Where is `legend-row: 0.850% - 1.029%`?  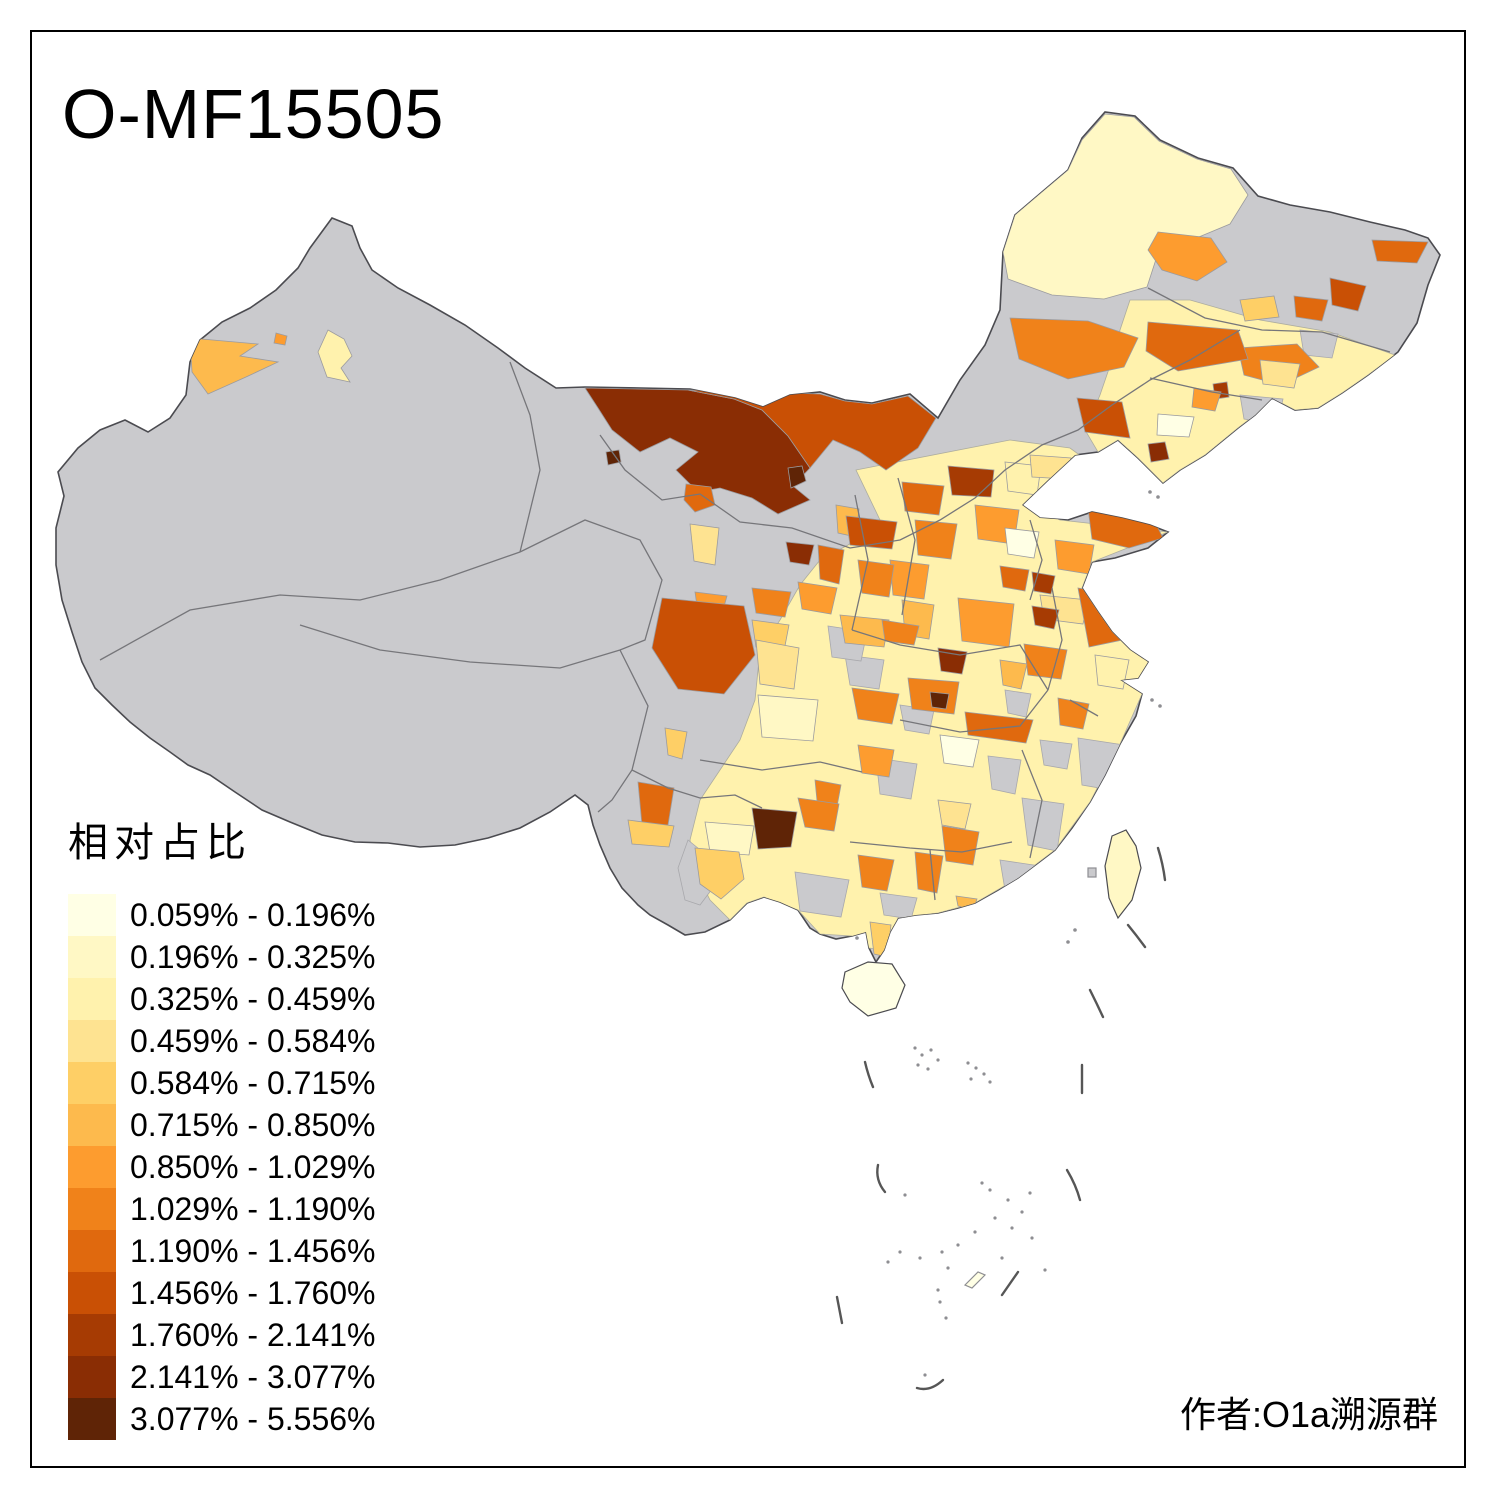
legend-row: 0.850% - 1.029% is located at coordinates (222, 1167).